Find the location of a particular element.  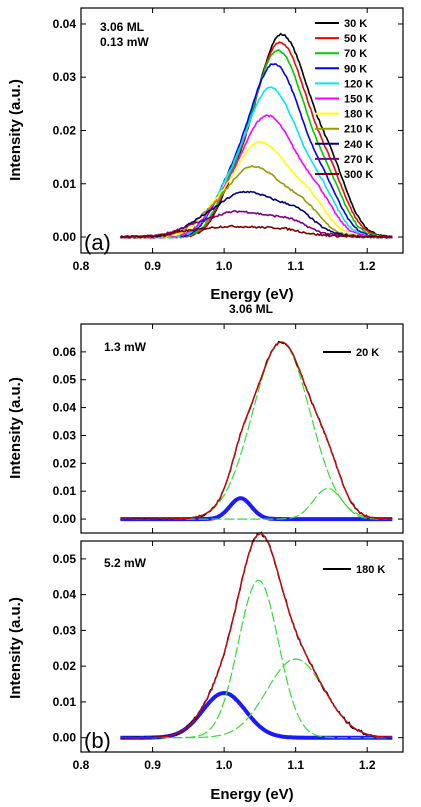

legend-label: 180 K is located at coordinates (358, 115).